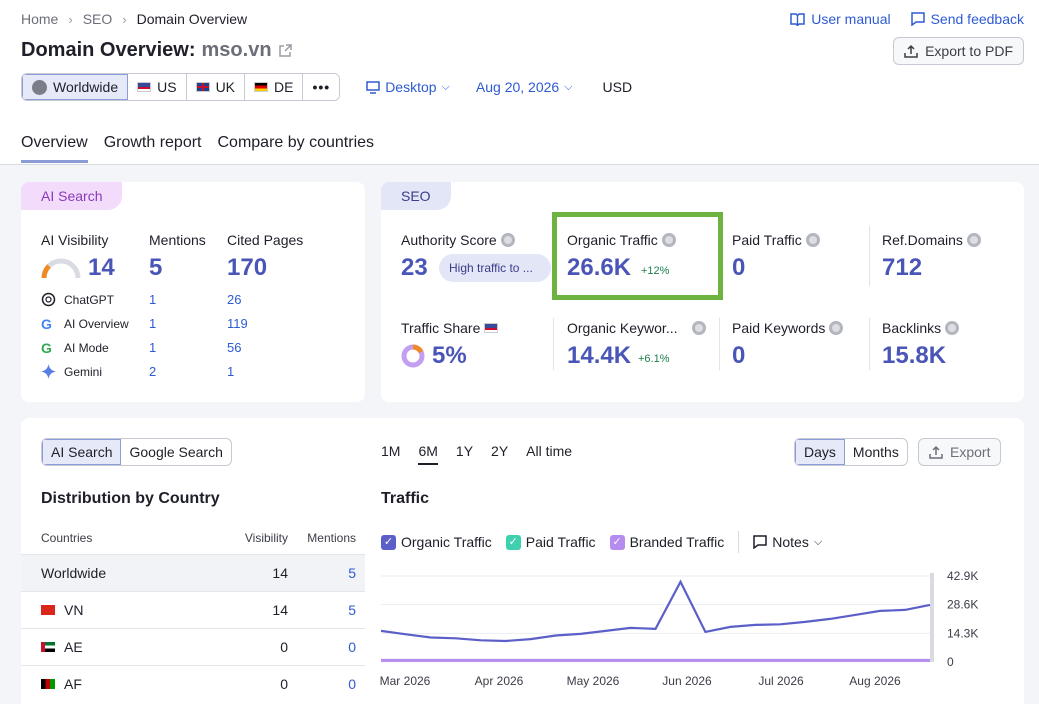  I want to click on backlinks-value: 15.8K, so click(914, 355).